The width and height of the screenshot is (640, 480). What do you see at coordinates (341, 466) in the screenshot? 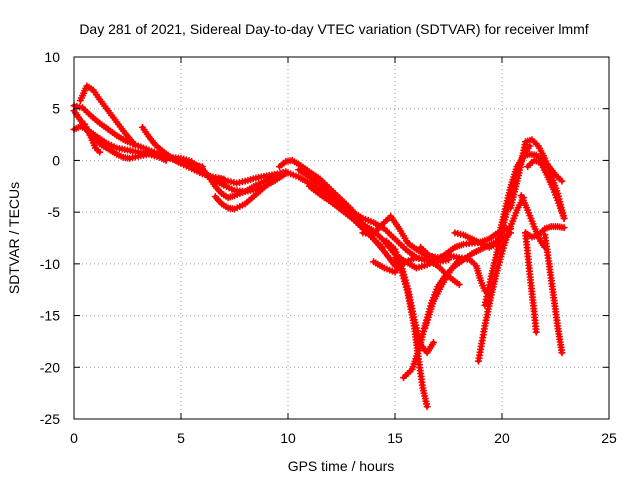
I see `x-axis-label: GPS time / hours` at bounding box center [341, 466].